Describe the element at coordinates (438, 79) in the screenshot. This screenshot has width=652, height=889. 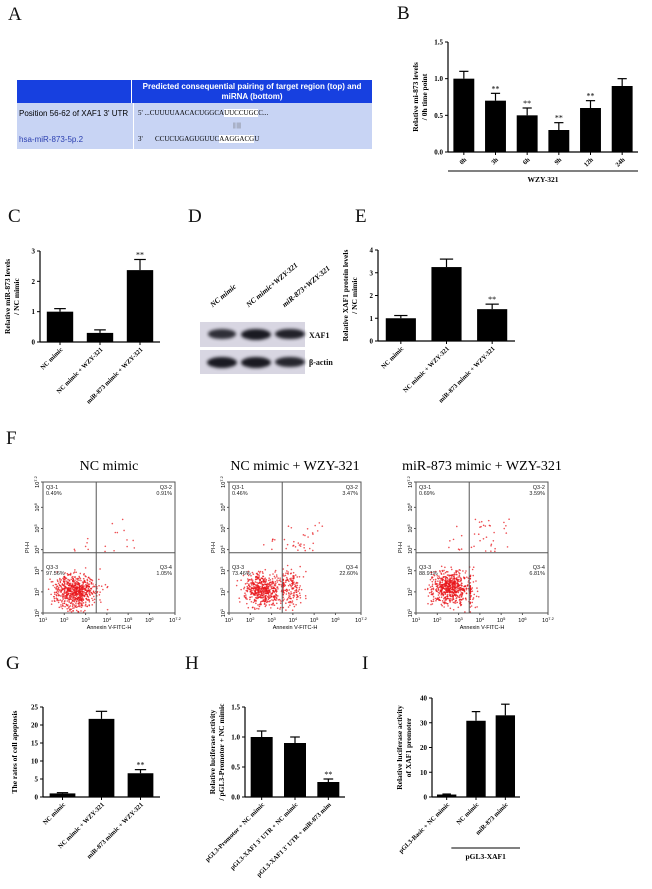
I see `y-tick-label: 1.0` at that location.